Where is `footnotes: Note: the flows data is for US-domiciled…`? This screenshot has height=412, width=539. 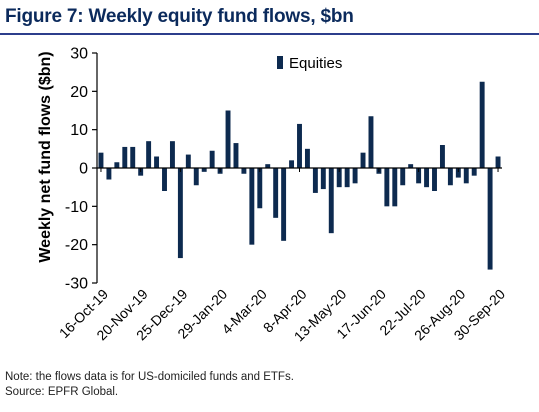 footnotes: Note: the flows data is for US-domiciled… is located at coordinates (149, 385).